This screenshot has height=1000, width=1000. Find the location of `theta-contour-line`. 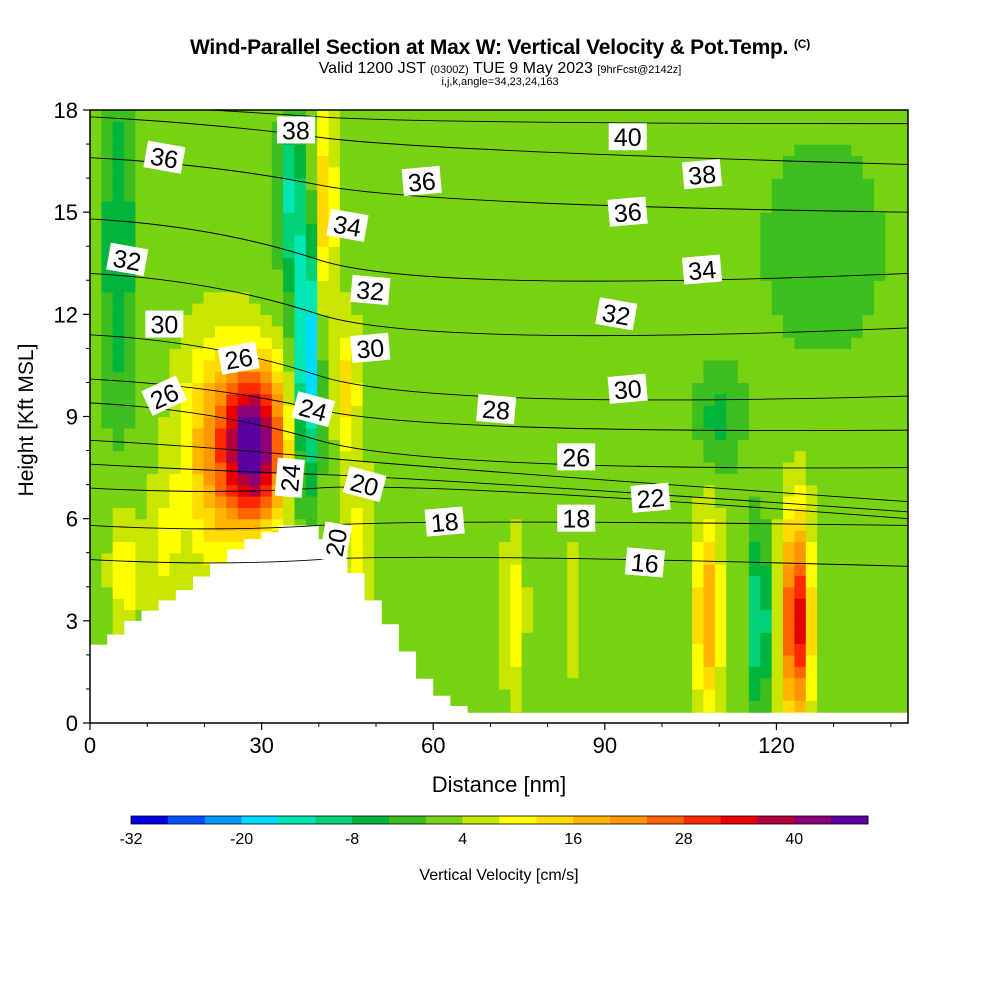

theta-contour-line is located at coordinates (499, 140).